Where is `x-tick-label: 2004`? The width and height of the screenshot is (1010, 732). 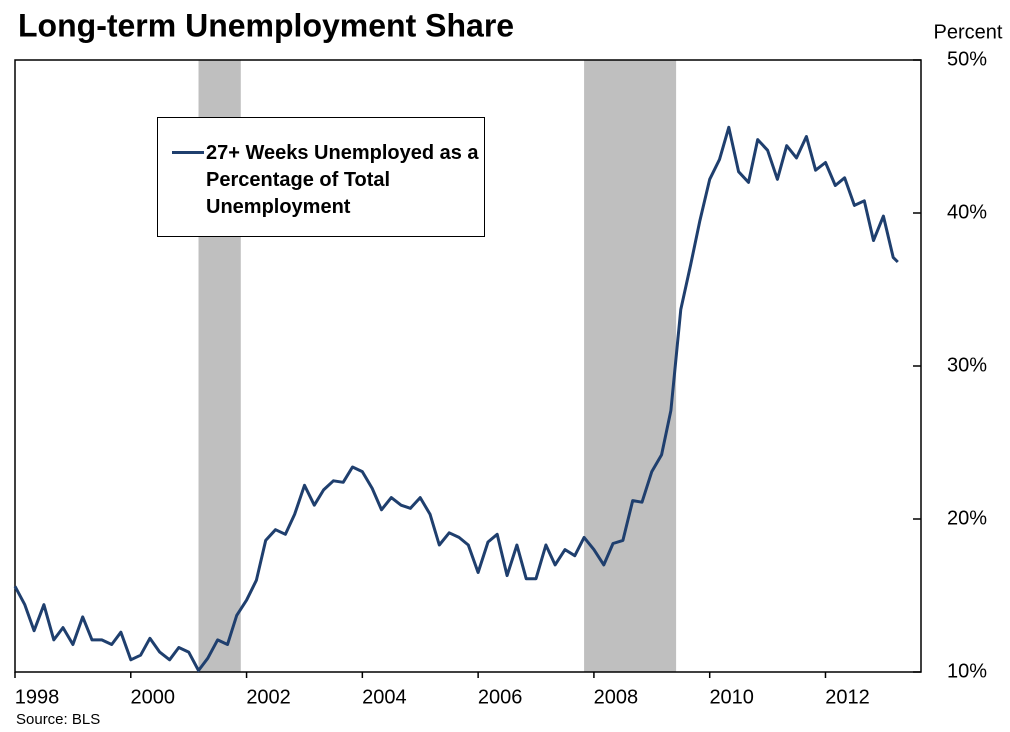 x-tick-label: 2004 is located at coordinates (384, 697).